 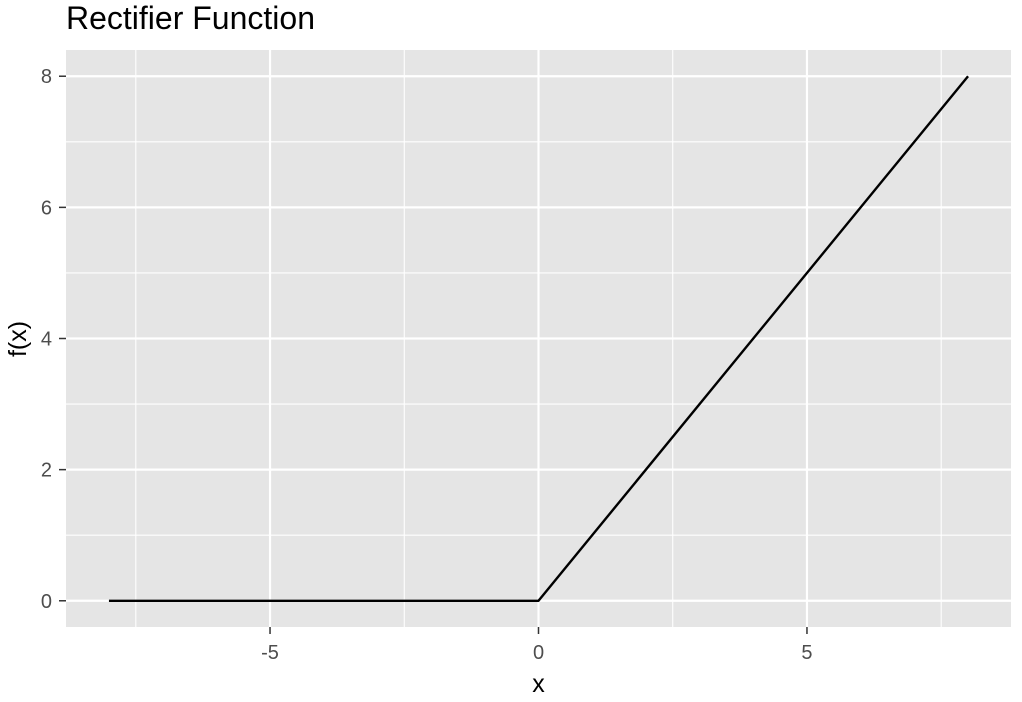 What do you see at coordinates (538, 653) in the screenshot?
I see `x-tick-label: 0` at bounding box center [538, 653].